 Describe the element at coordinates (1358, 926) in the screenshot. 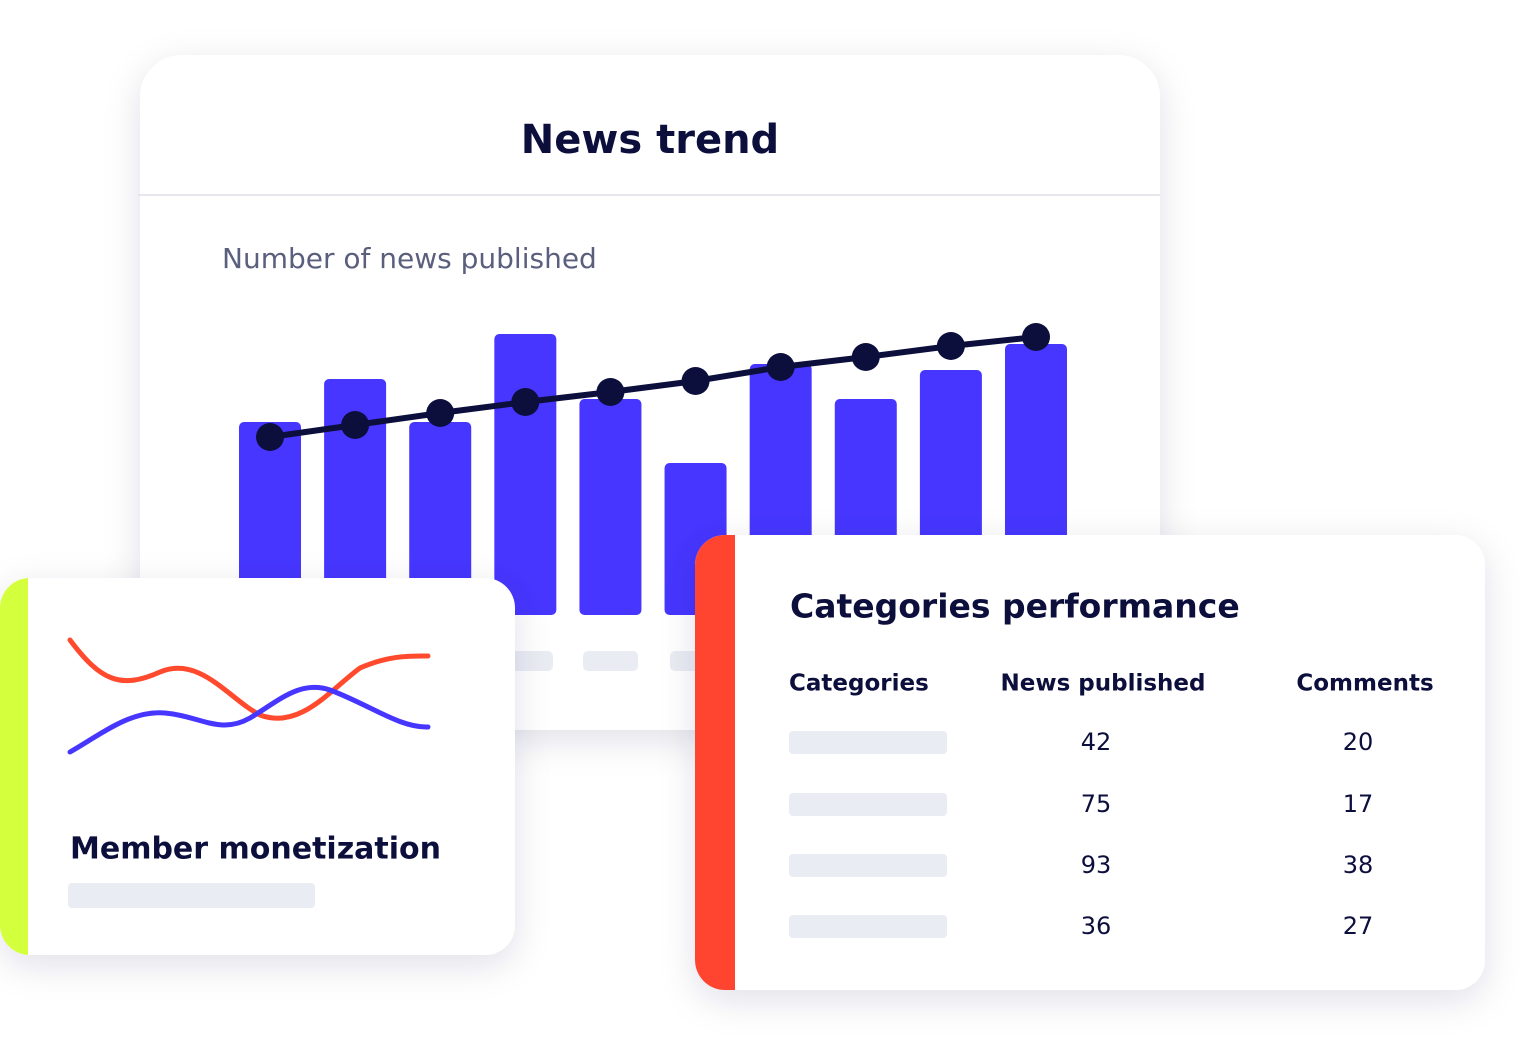

I see `table-cell: 27` at that location.